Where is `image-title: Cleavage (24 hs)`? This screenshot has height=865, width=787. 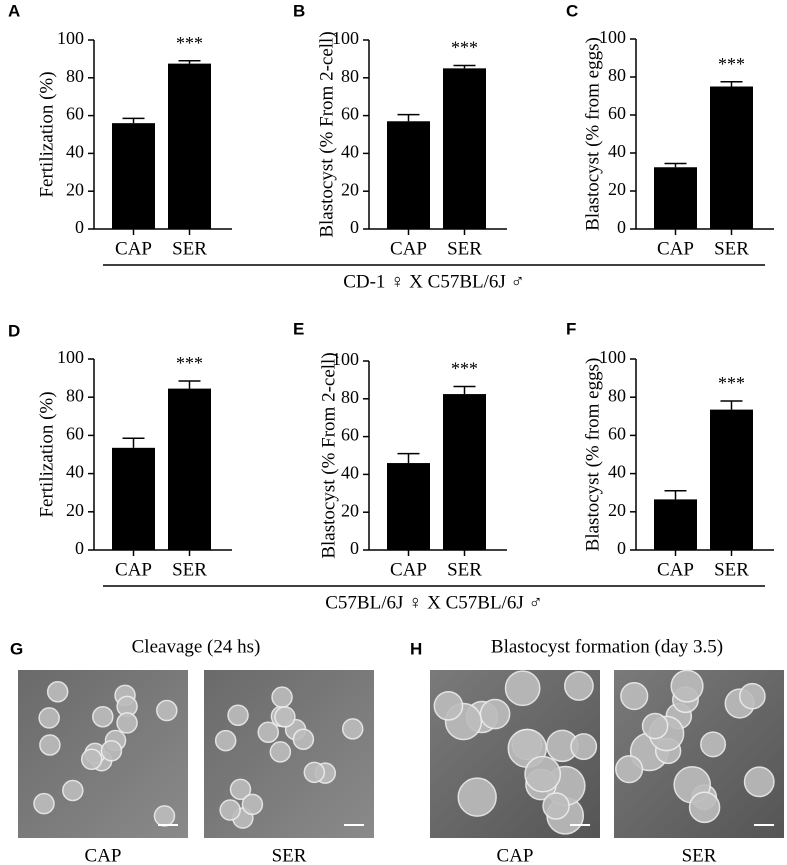
image-title: Cleavage (24 hs) is located at coordinates (196, 646).